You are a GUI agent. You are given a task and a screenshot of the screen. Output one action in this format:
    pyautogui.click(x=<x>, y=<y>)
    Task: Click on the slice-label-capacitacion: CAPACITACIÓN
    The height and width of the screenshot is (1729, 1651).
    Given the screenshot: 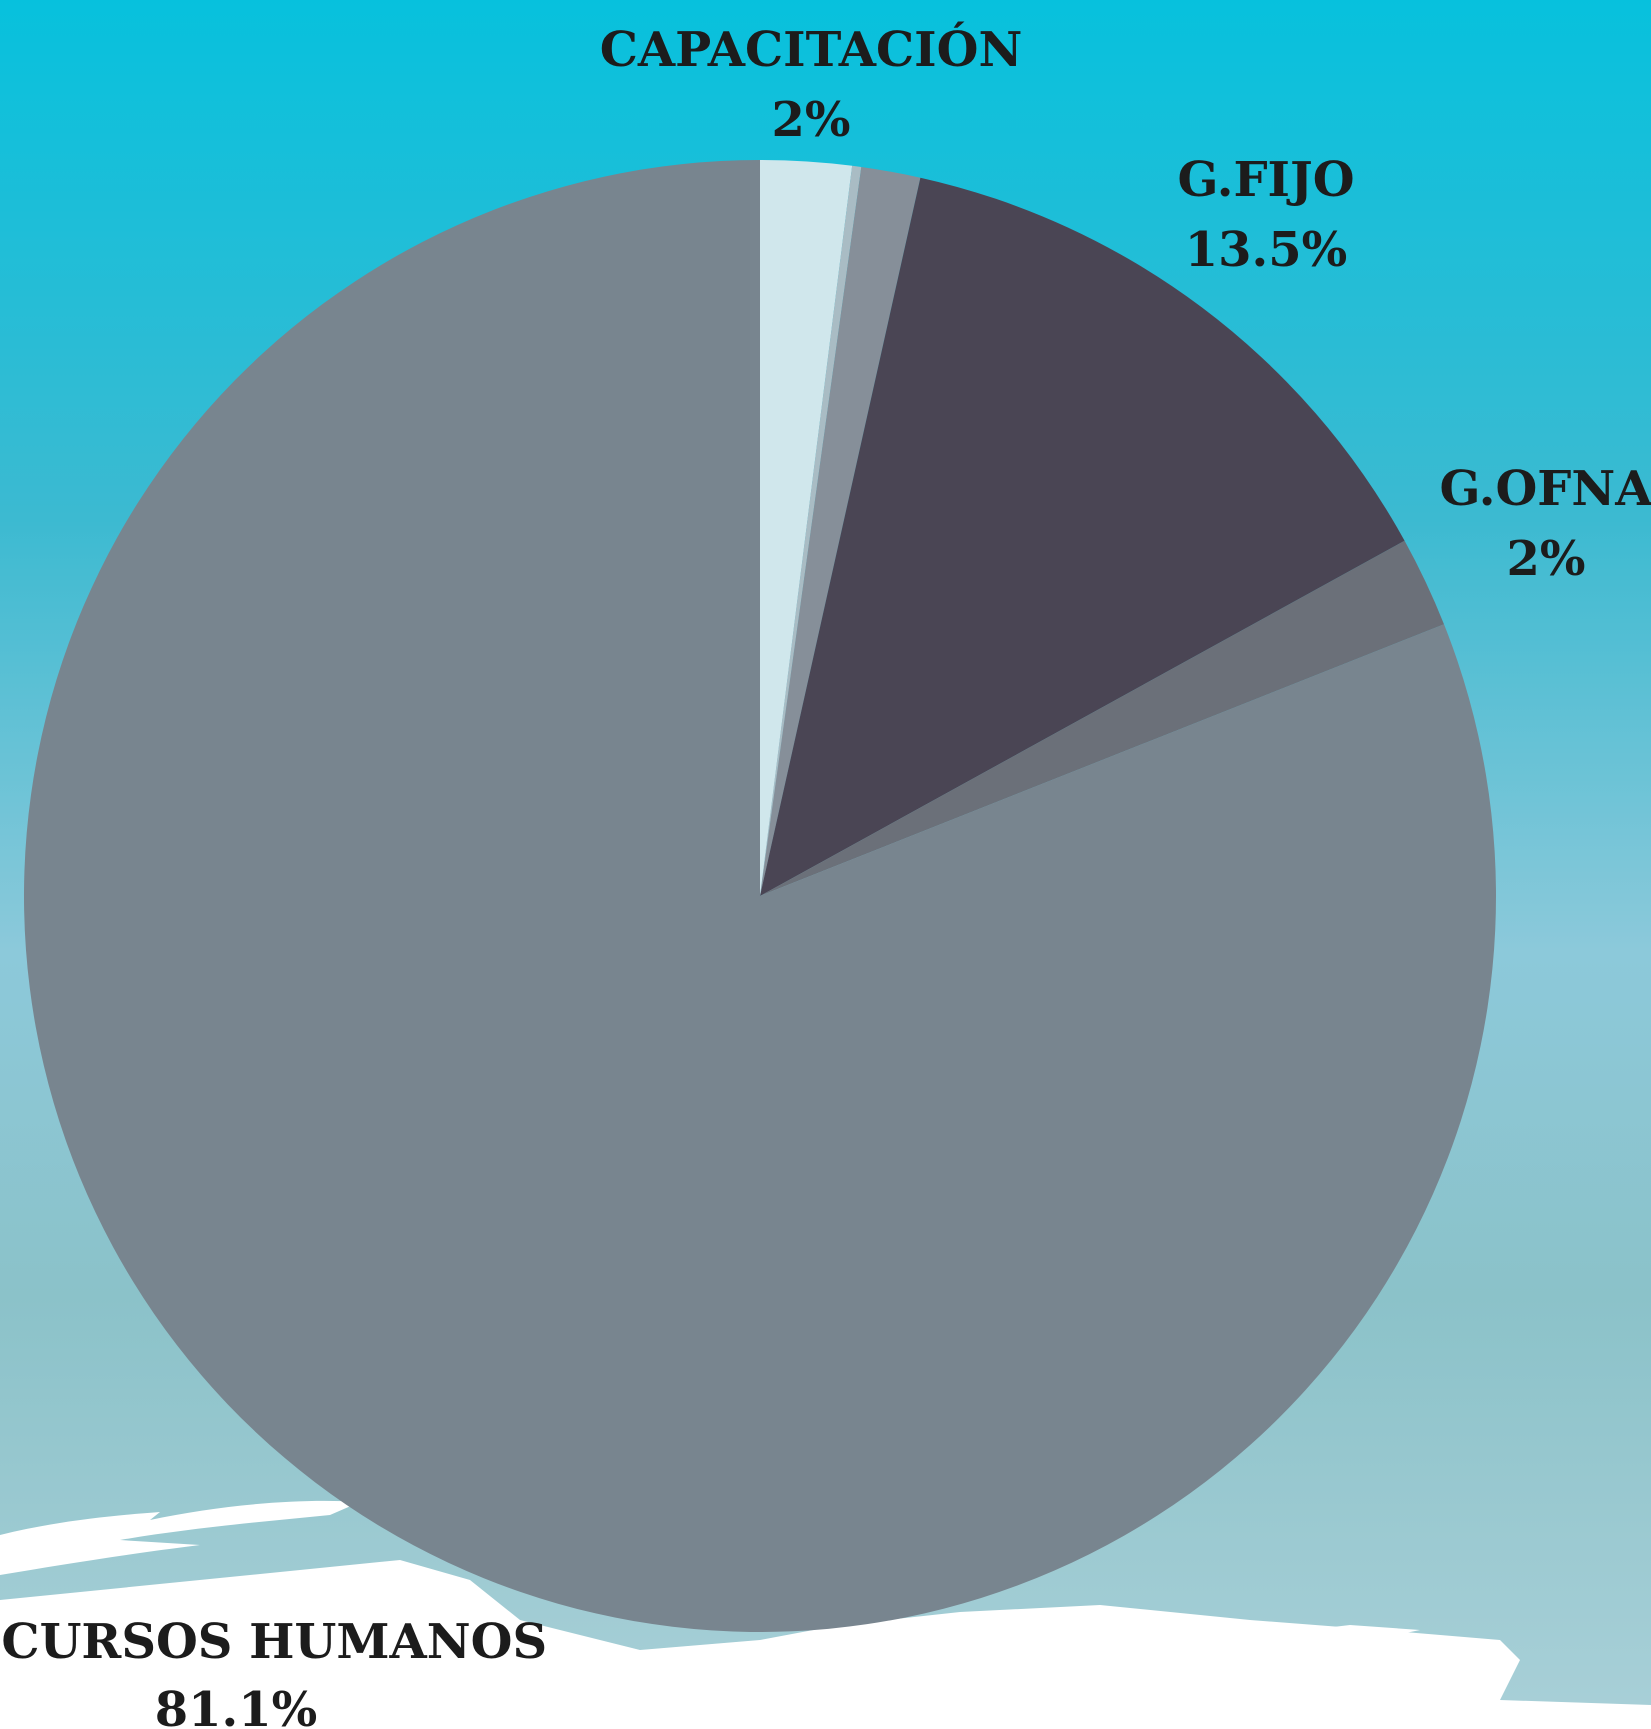 What is the action you would take?
    pyautogui.click(x=811, y=49)
    